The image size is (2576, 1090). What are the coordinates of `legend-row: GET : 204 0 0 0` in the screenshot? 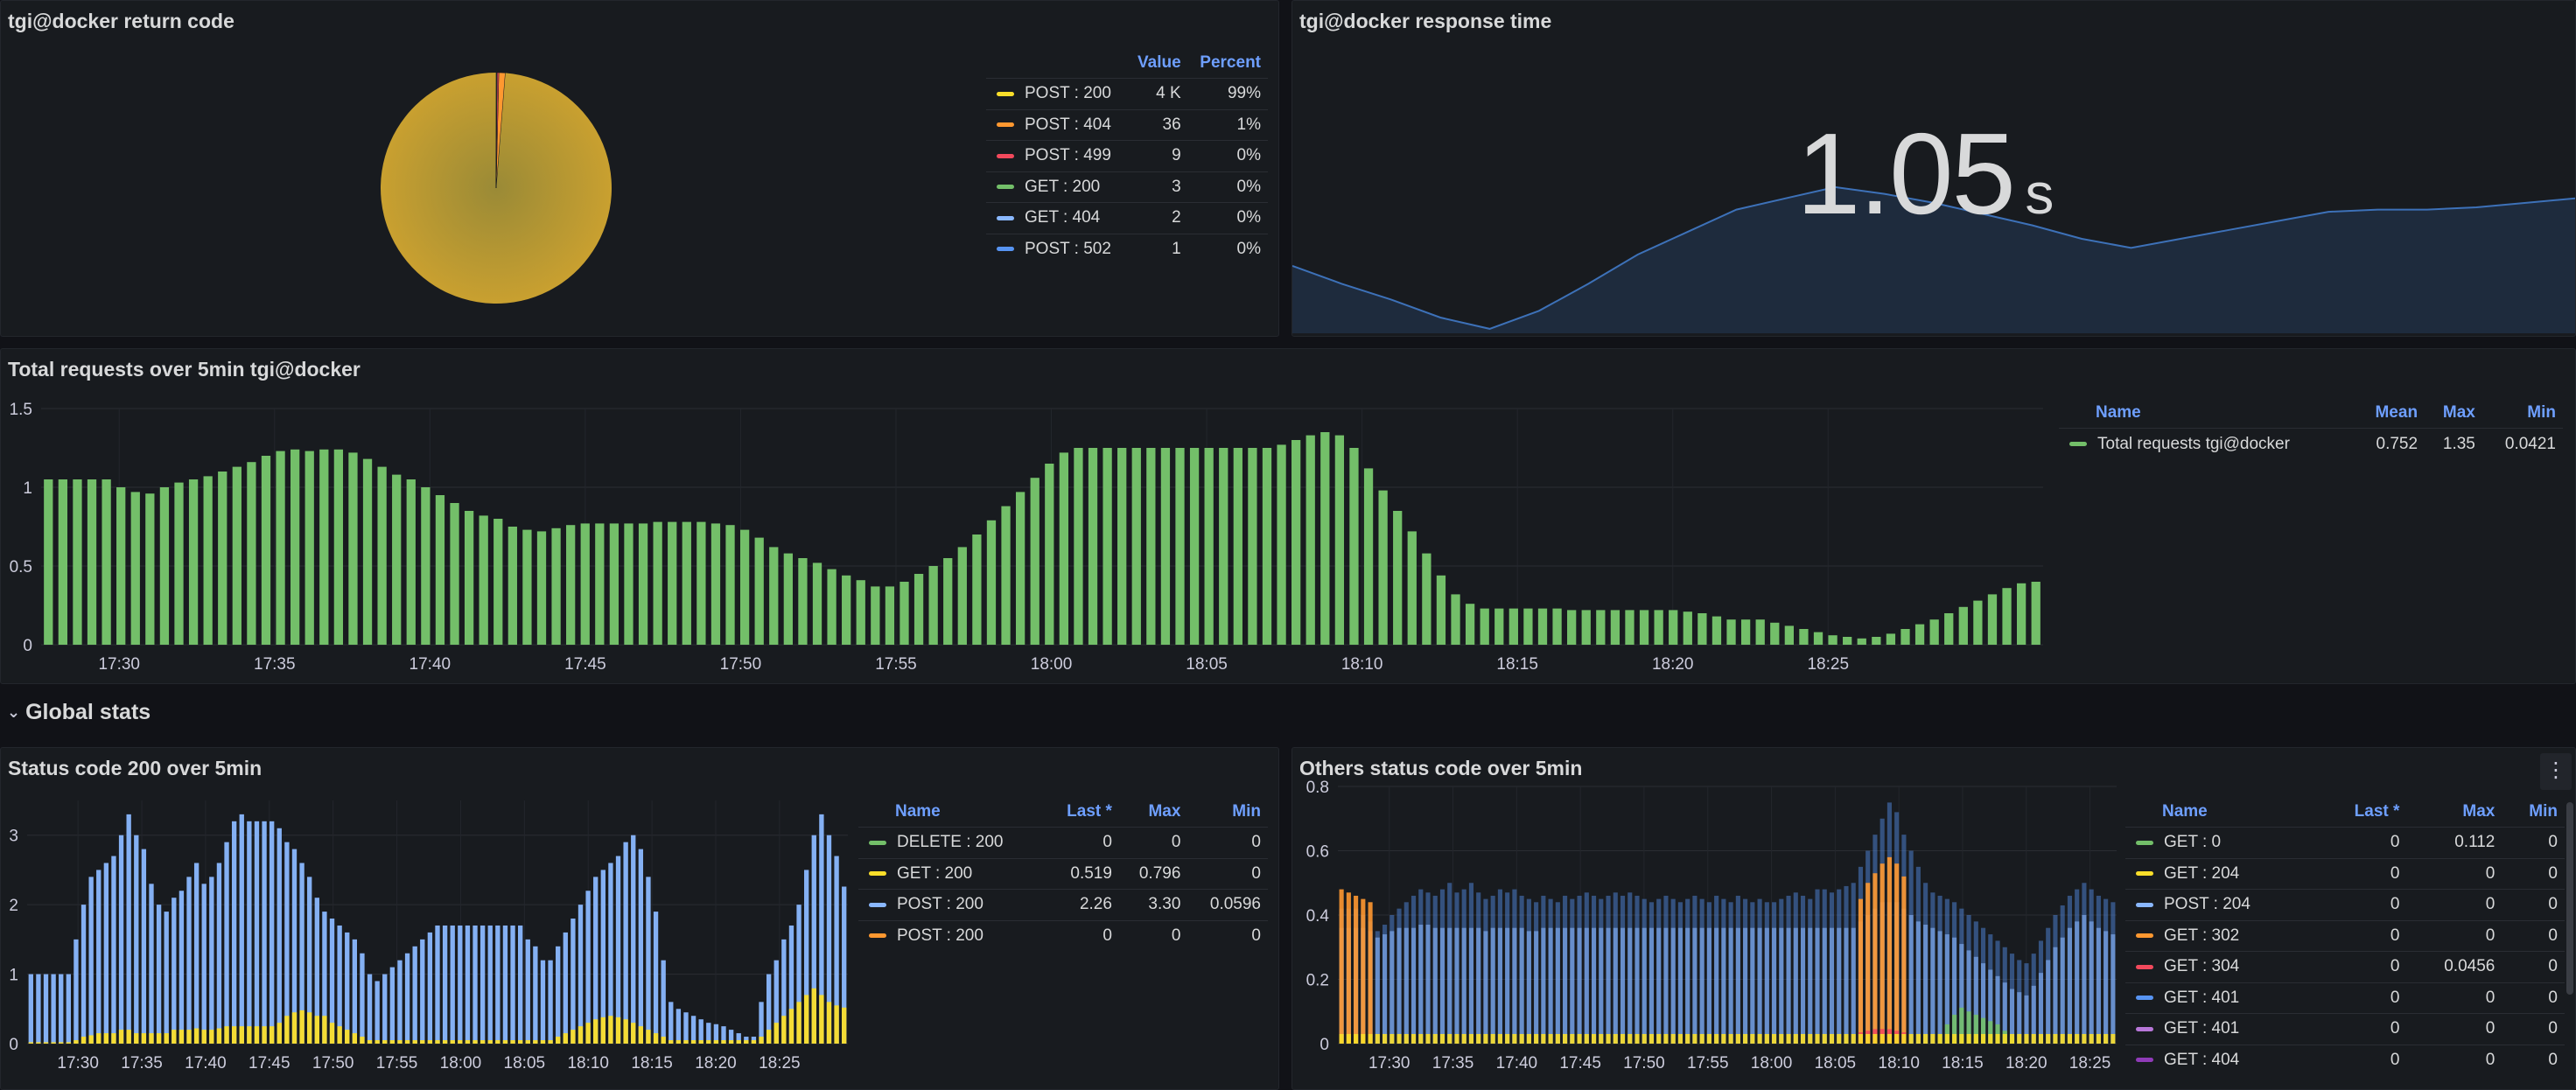 It's located at (2345, 873).